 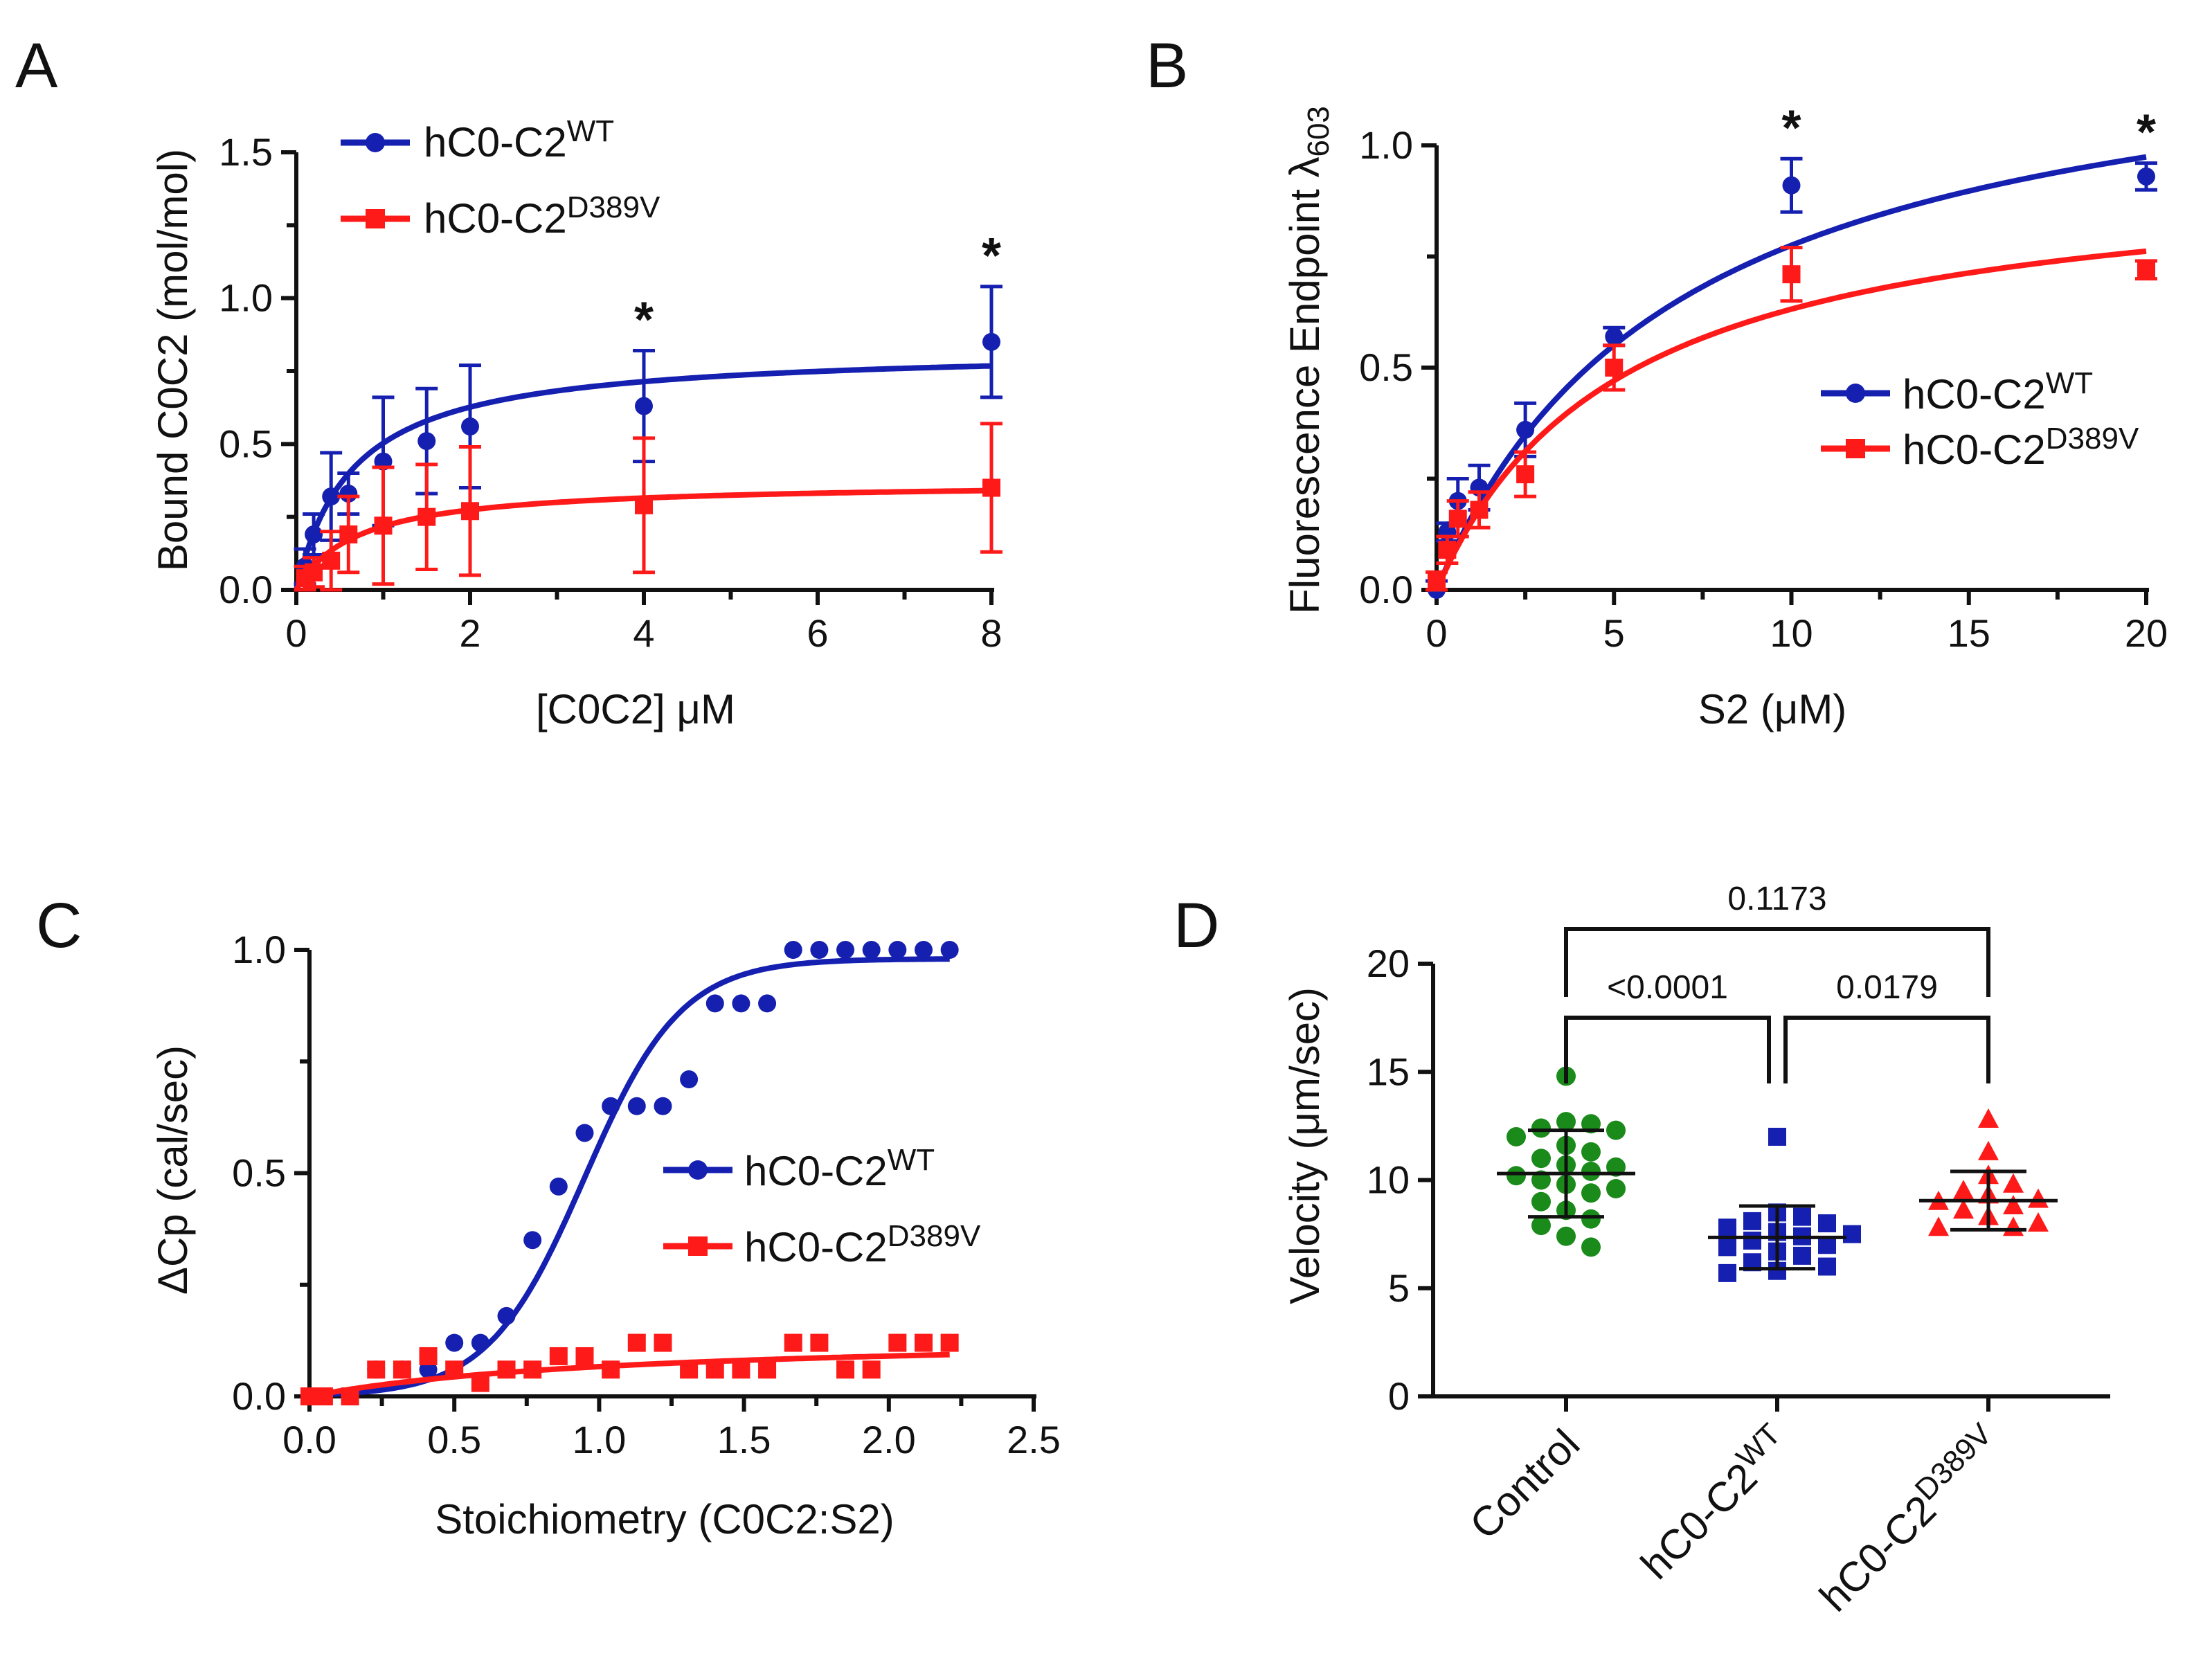 I want to click on panel-a-y-axis-label: Bound C0C2 (mol/mol), so click(x=173, y=360).